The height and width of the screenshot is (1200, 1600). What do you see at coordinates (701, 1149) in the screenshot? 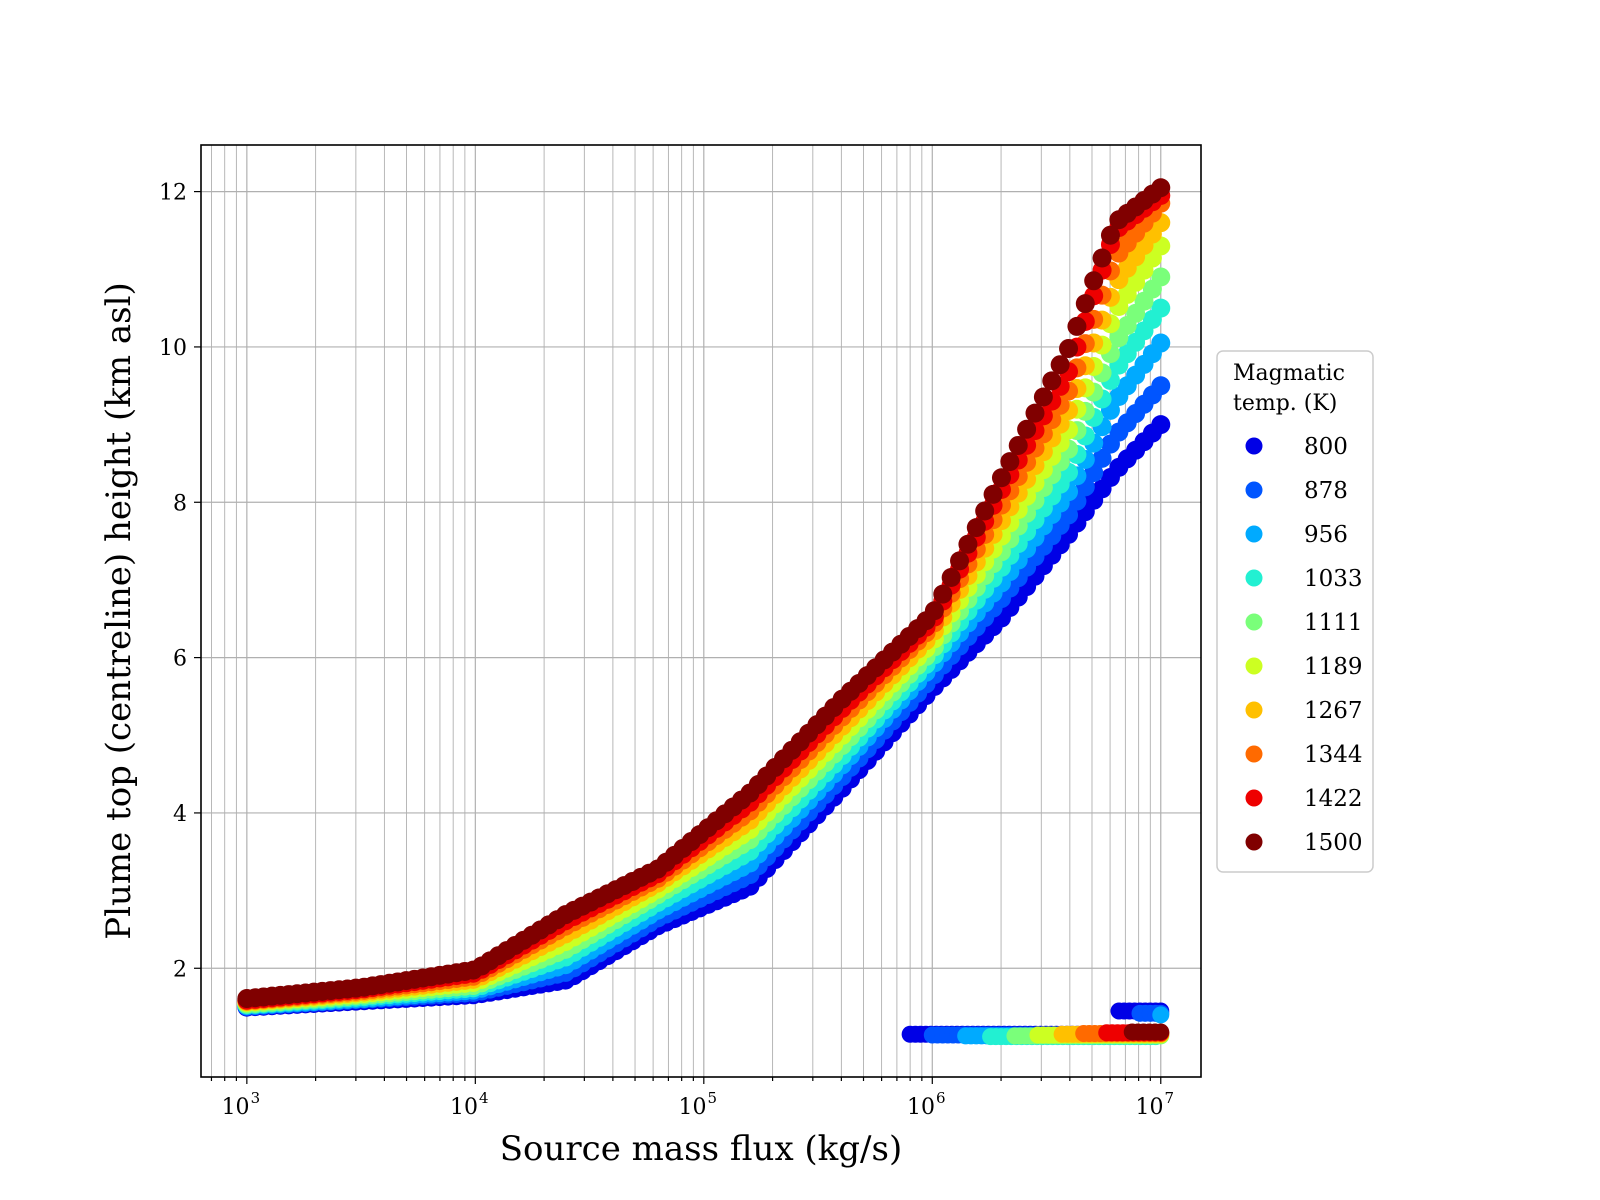
I see `x-axis-label: Source mass flux (kg/s)` at bounding box center [701, 1149].